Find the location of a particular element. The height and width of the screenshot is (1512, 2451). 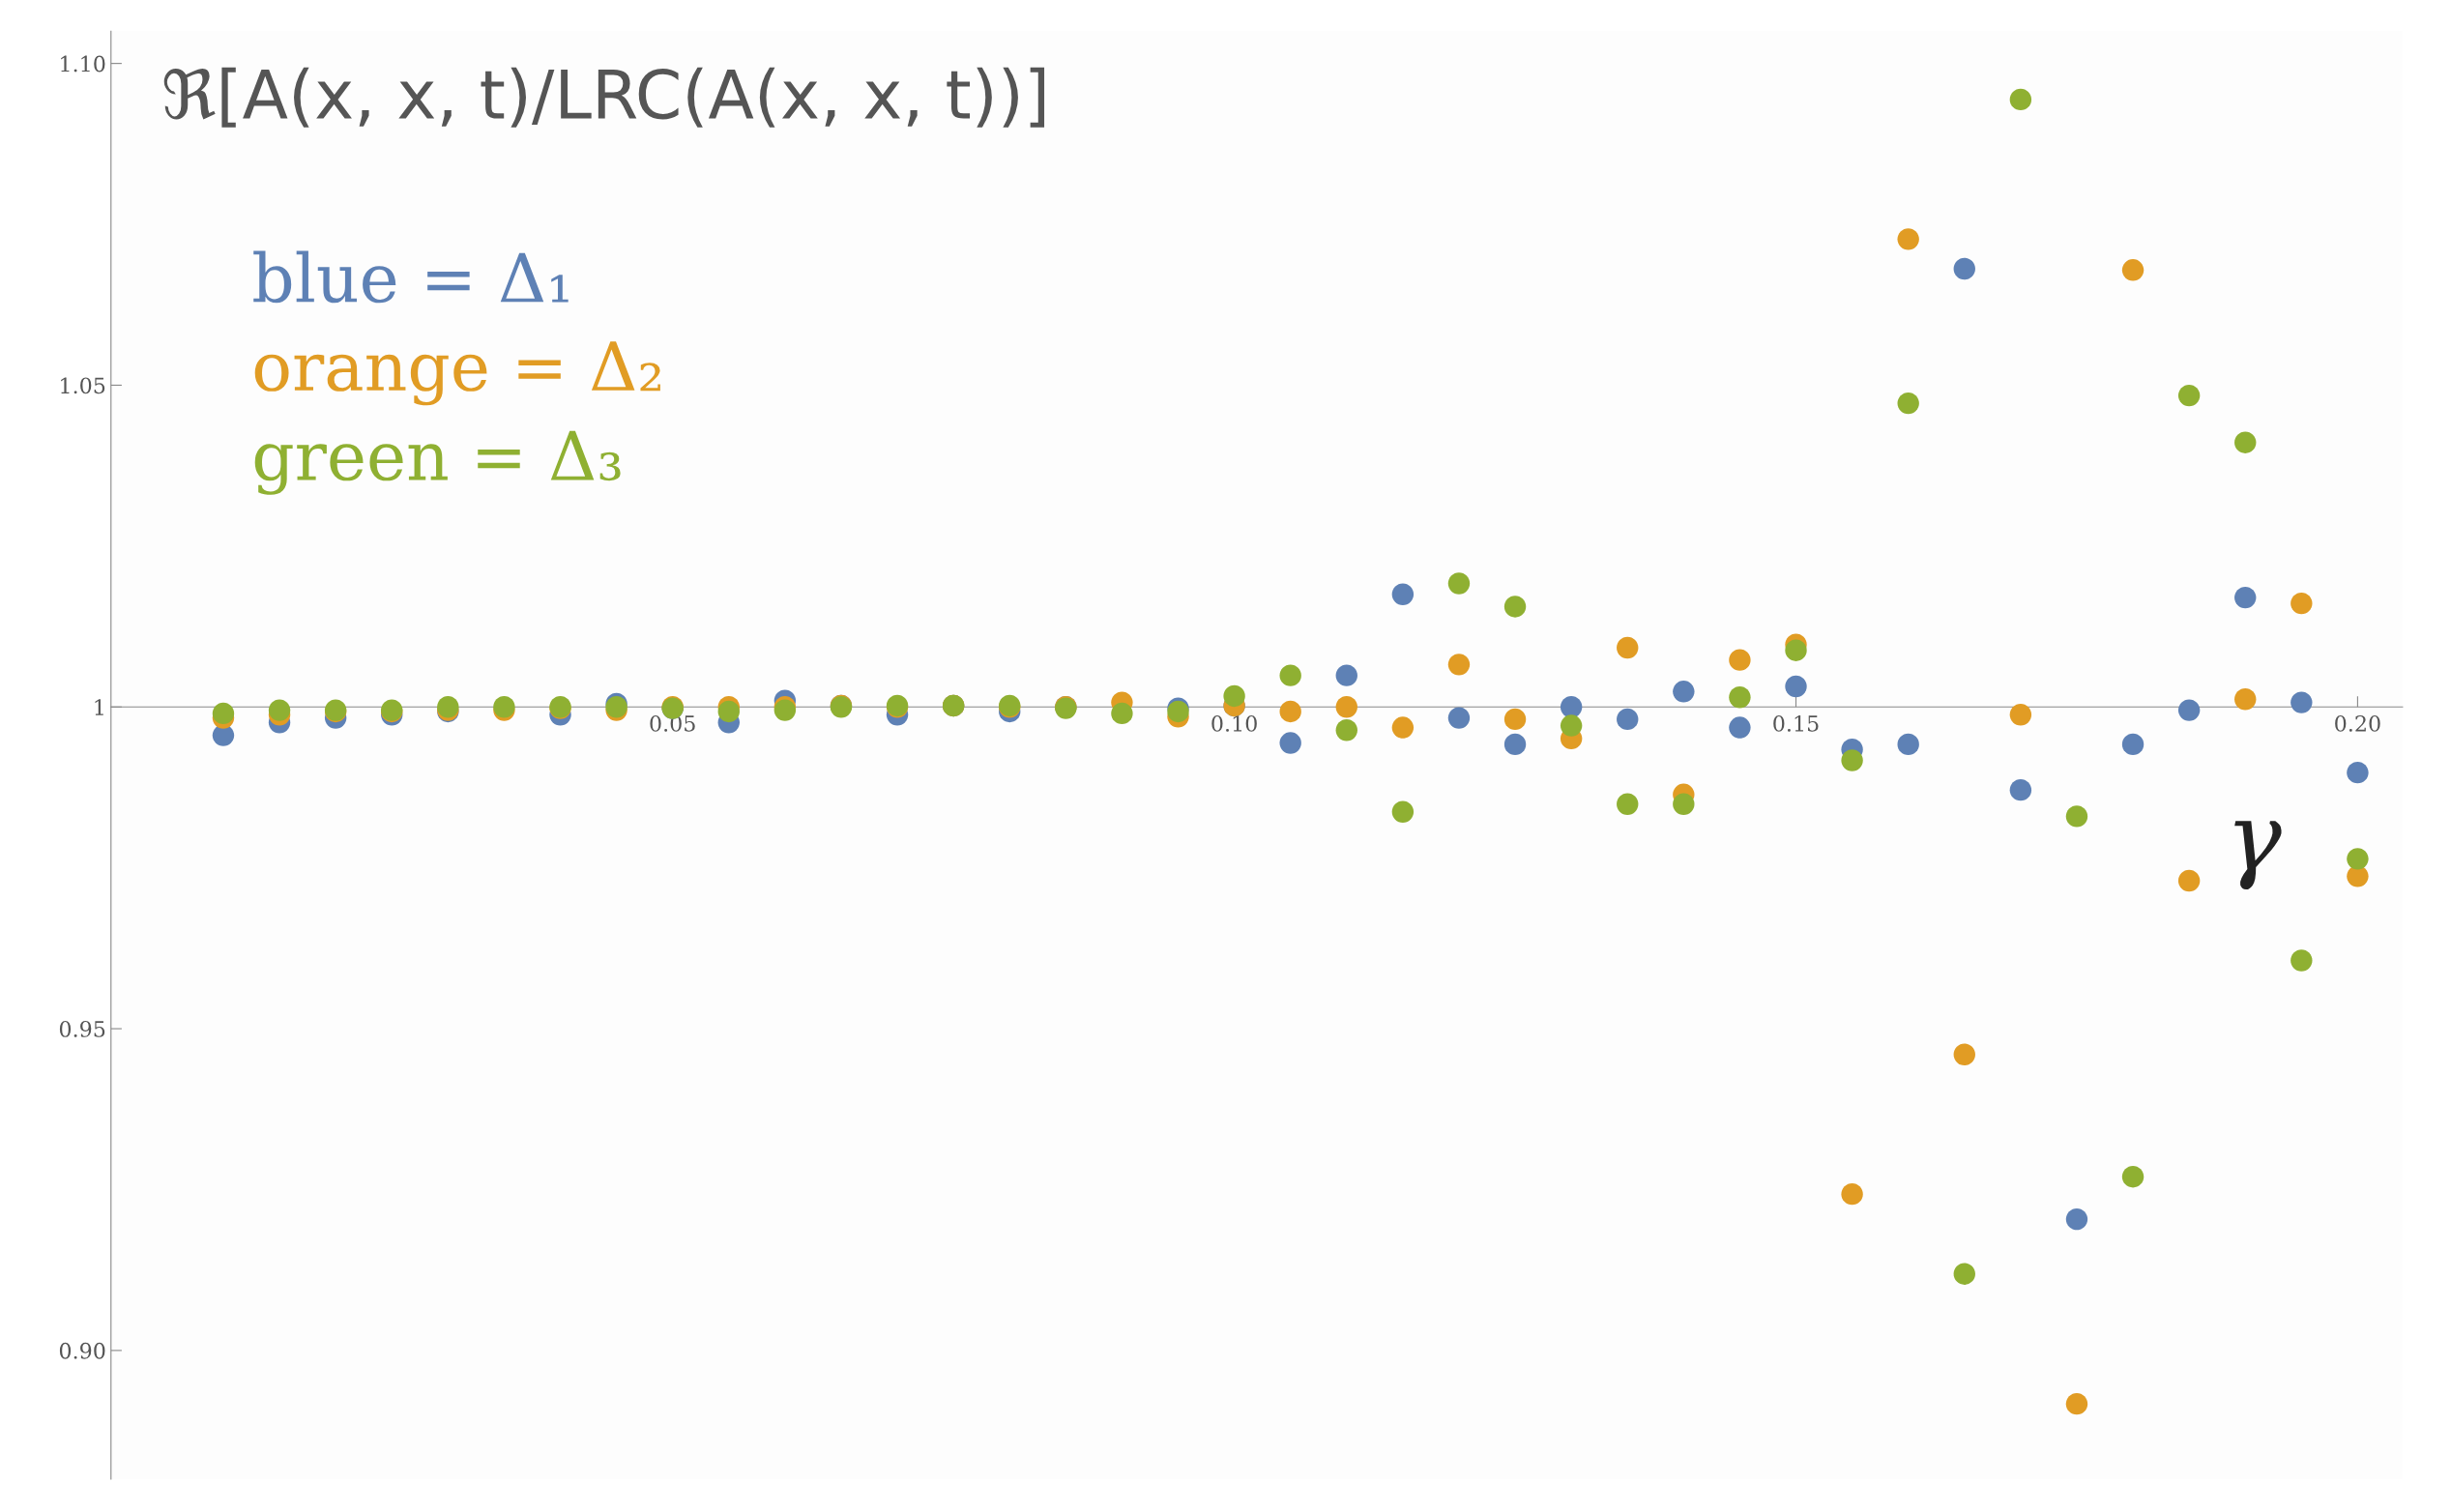

text: green = Δ₃ is located at coordinates (437, 462).